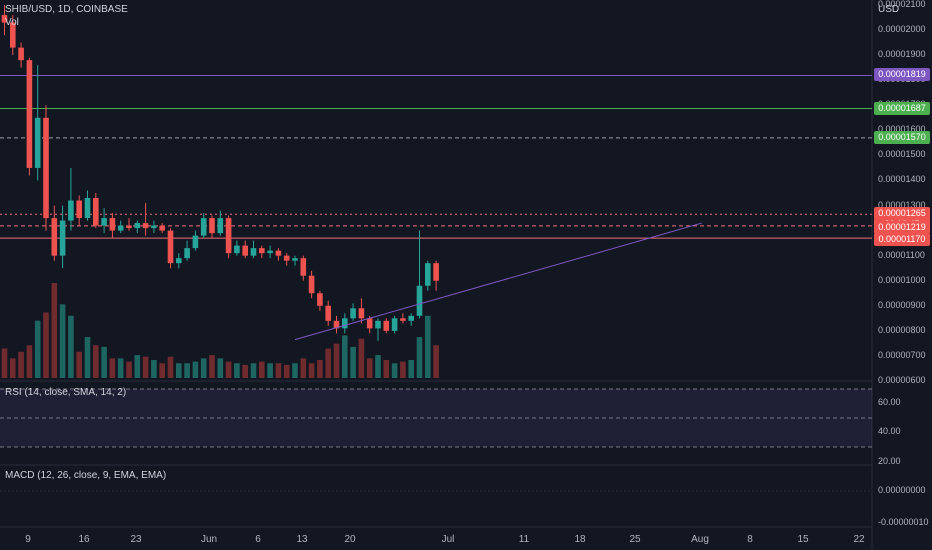 The image size is (932, 550). Describe the element at coordinates (498, 281) in the screenshot. I see `trendline` at that location.